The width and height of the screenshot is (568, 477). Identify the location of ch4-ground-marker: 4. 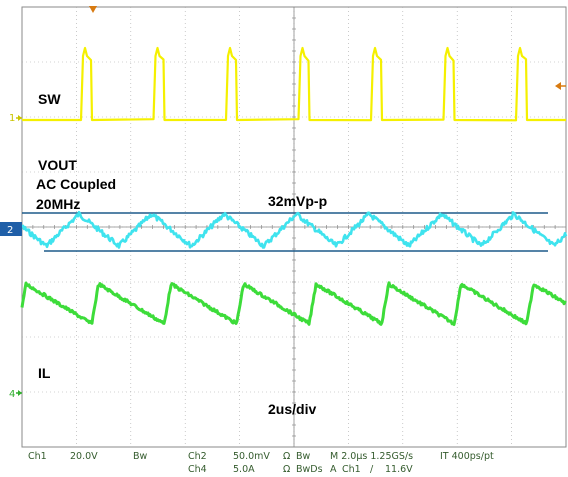
(15, 394).